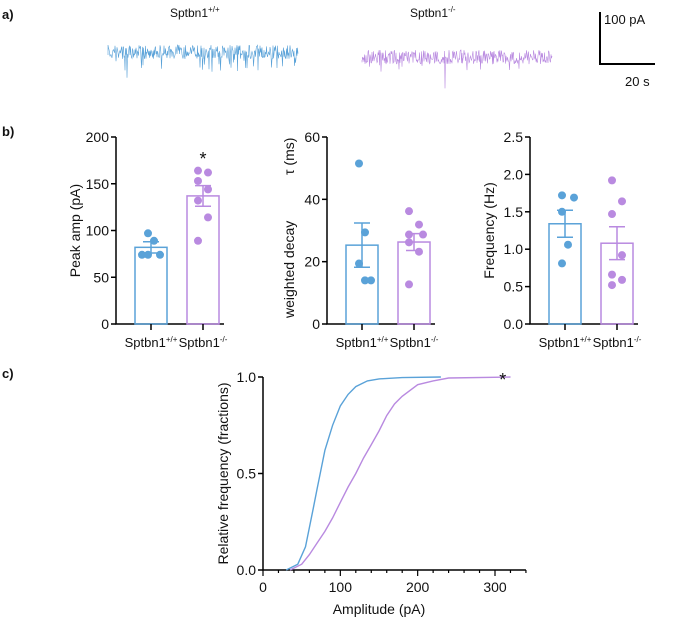 This screenshot has height=620, width=675. I want to click on y-tick-label: 60, so click(312, 137).